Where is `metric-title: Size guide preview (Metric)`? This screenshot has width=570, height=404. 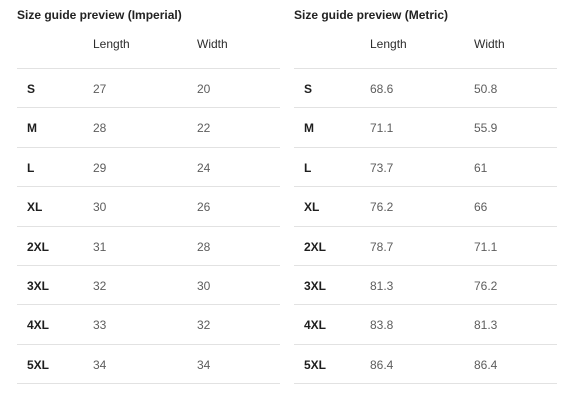 metric-title: Size guide preview (Metric) is located at coordinates (371, 15).